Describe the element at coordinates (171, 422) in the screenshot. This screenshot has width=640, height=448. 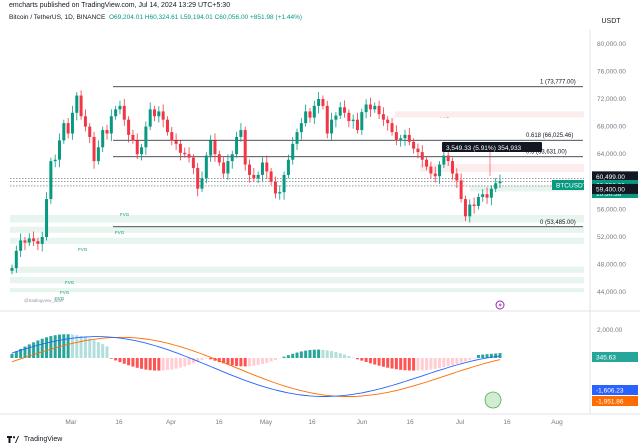
I see `time-tick-label: Apr` at that location.